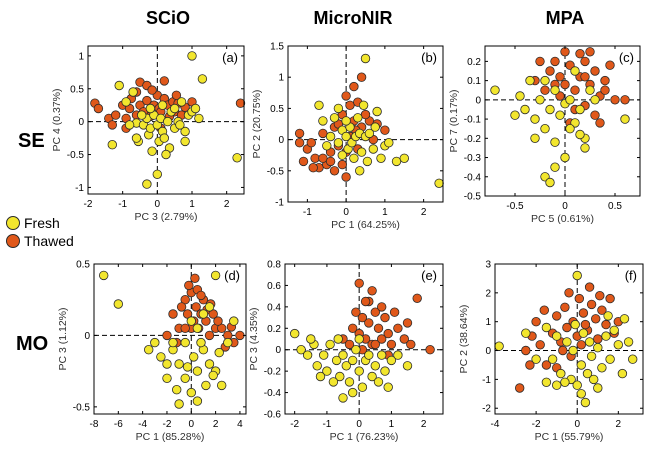 This screenshot has height=465, width=651. Describe the element at coordinates (495, 424) in the screenshot. I see `x-tick-label: -4` at that location.